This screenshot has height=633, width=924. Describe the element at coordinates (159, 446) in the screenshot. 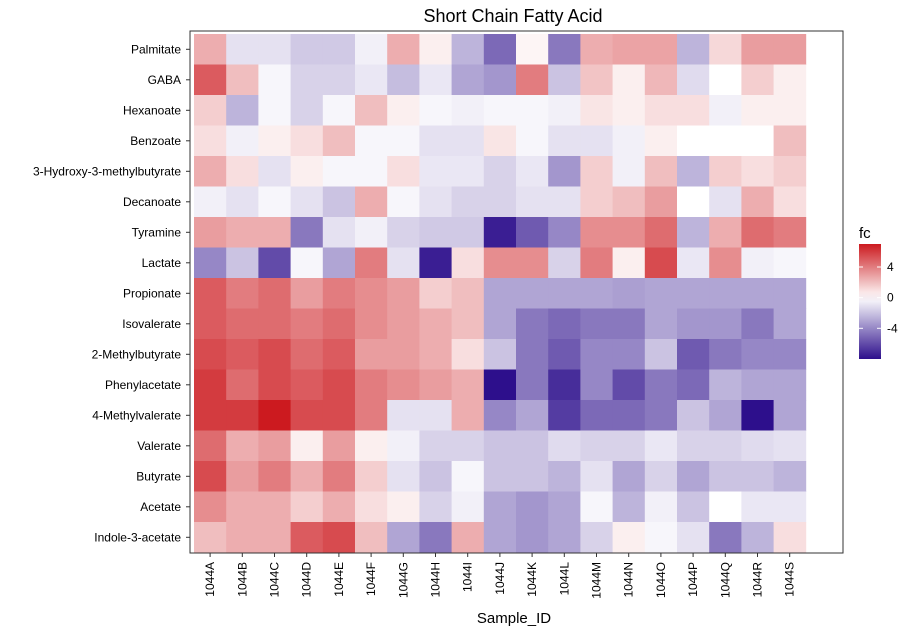

I see `y-tick-label: Valerate` at that location.